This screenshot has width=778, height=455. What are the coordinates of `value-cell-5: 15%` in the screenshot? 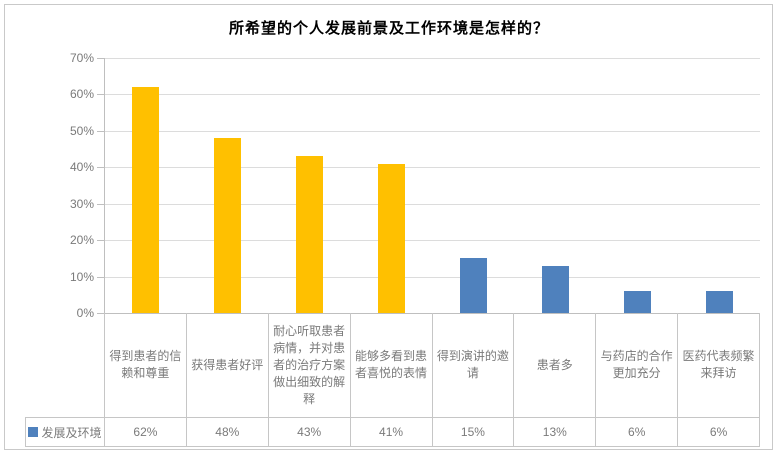 It's located at (474, 432).